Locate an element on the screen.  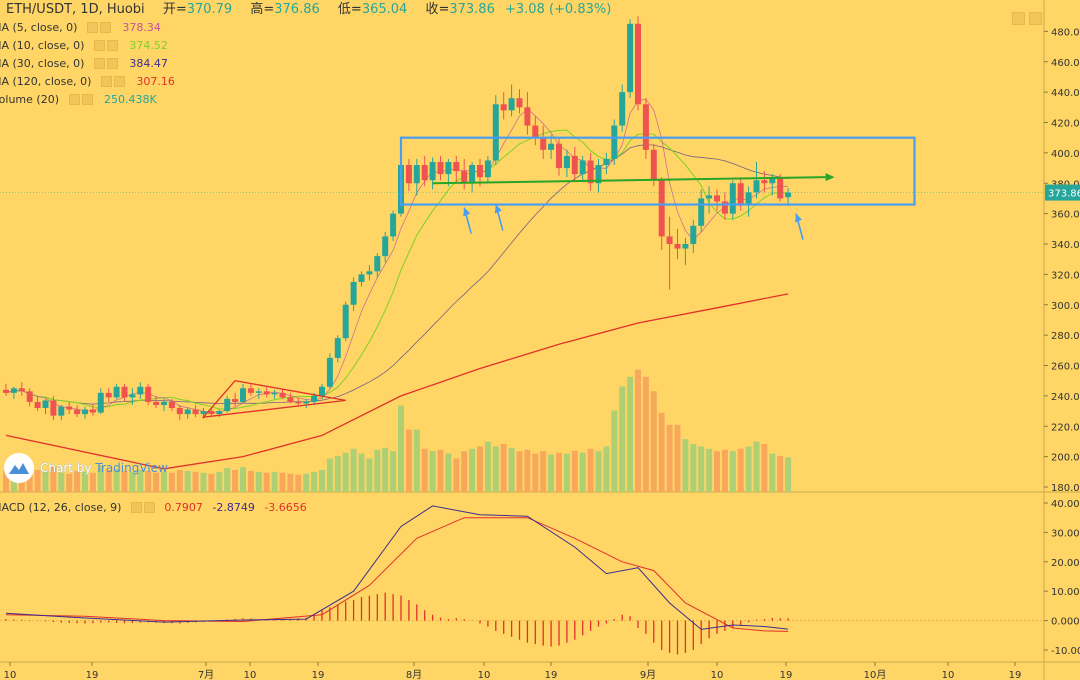
maximize-icon is located at coordinates (1018, 18).